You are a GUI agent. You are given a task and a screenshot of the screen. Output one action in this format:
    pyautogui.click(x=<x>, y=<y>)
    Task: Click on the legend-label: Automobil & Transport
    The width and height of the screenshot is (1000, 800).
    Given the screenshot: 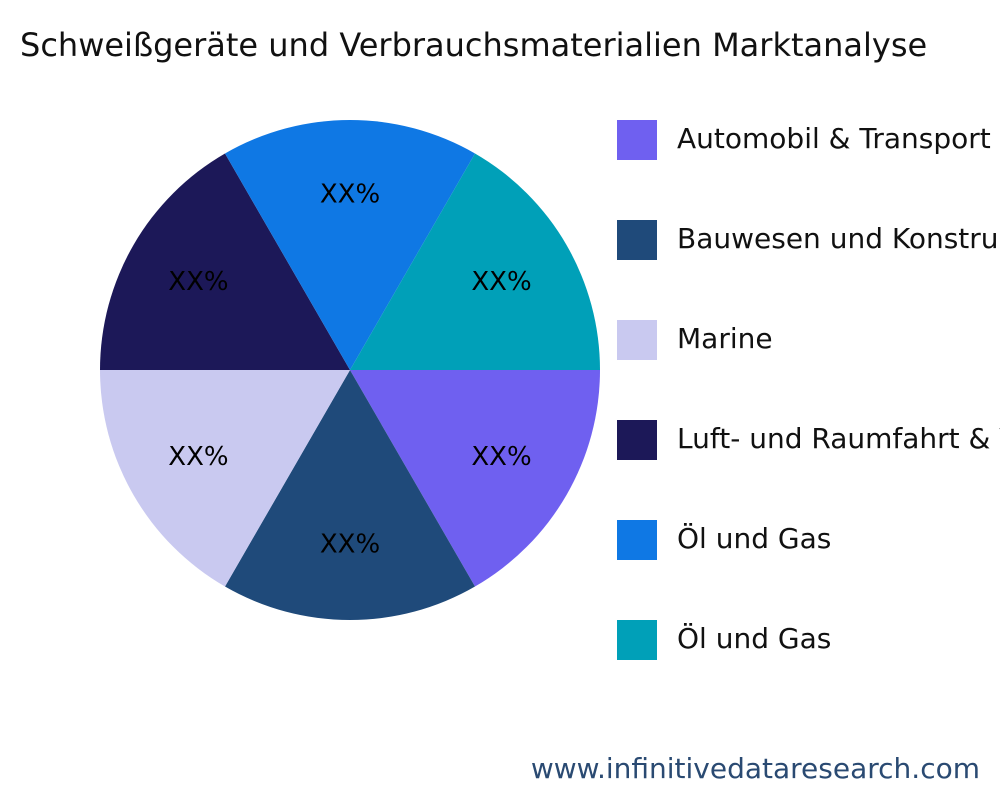 What is the action you would take?
    pyautogui.click(x=834, y=138)
    